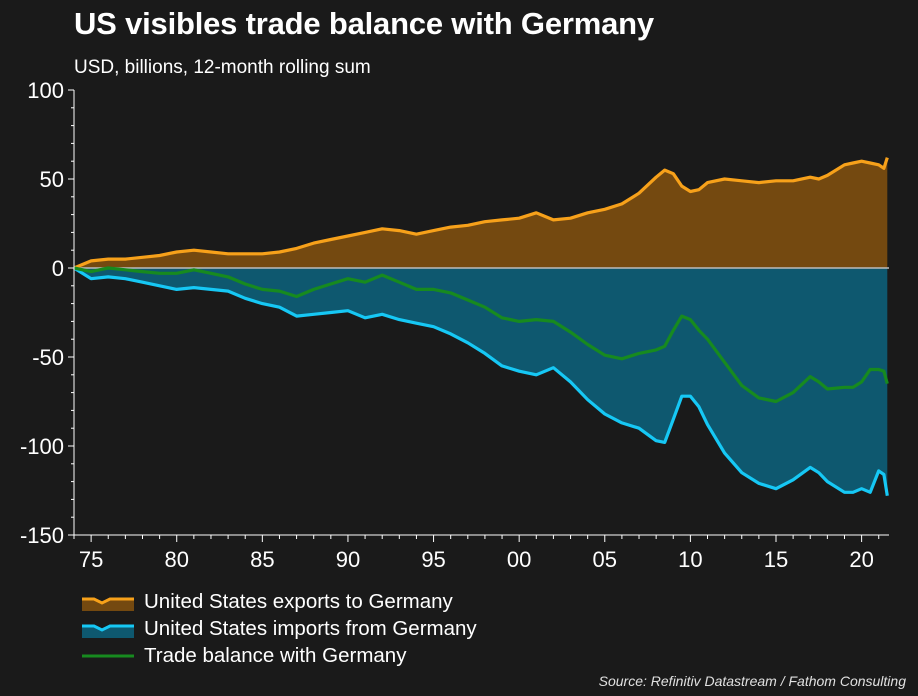 This screenshot has height=696, width=918. I want to click on legend-label-exports: United States exports to Germany, so click(298, 601).